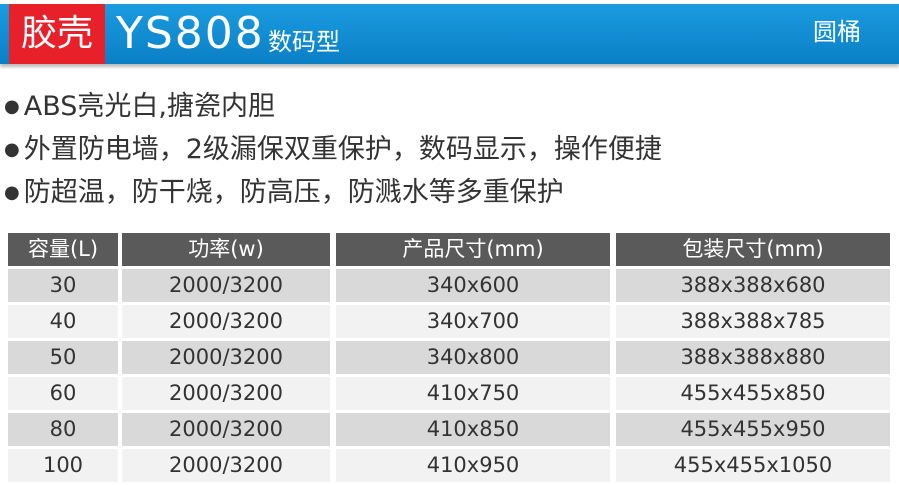  Describe the element at coordinates (304, 42) in the screenshot. I see `subtitle: 数码型` at that location.